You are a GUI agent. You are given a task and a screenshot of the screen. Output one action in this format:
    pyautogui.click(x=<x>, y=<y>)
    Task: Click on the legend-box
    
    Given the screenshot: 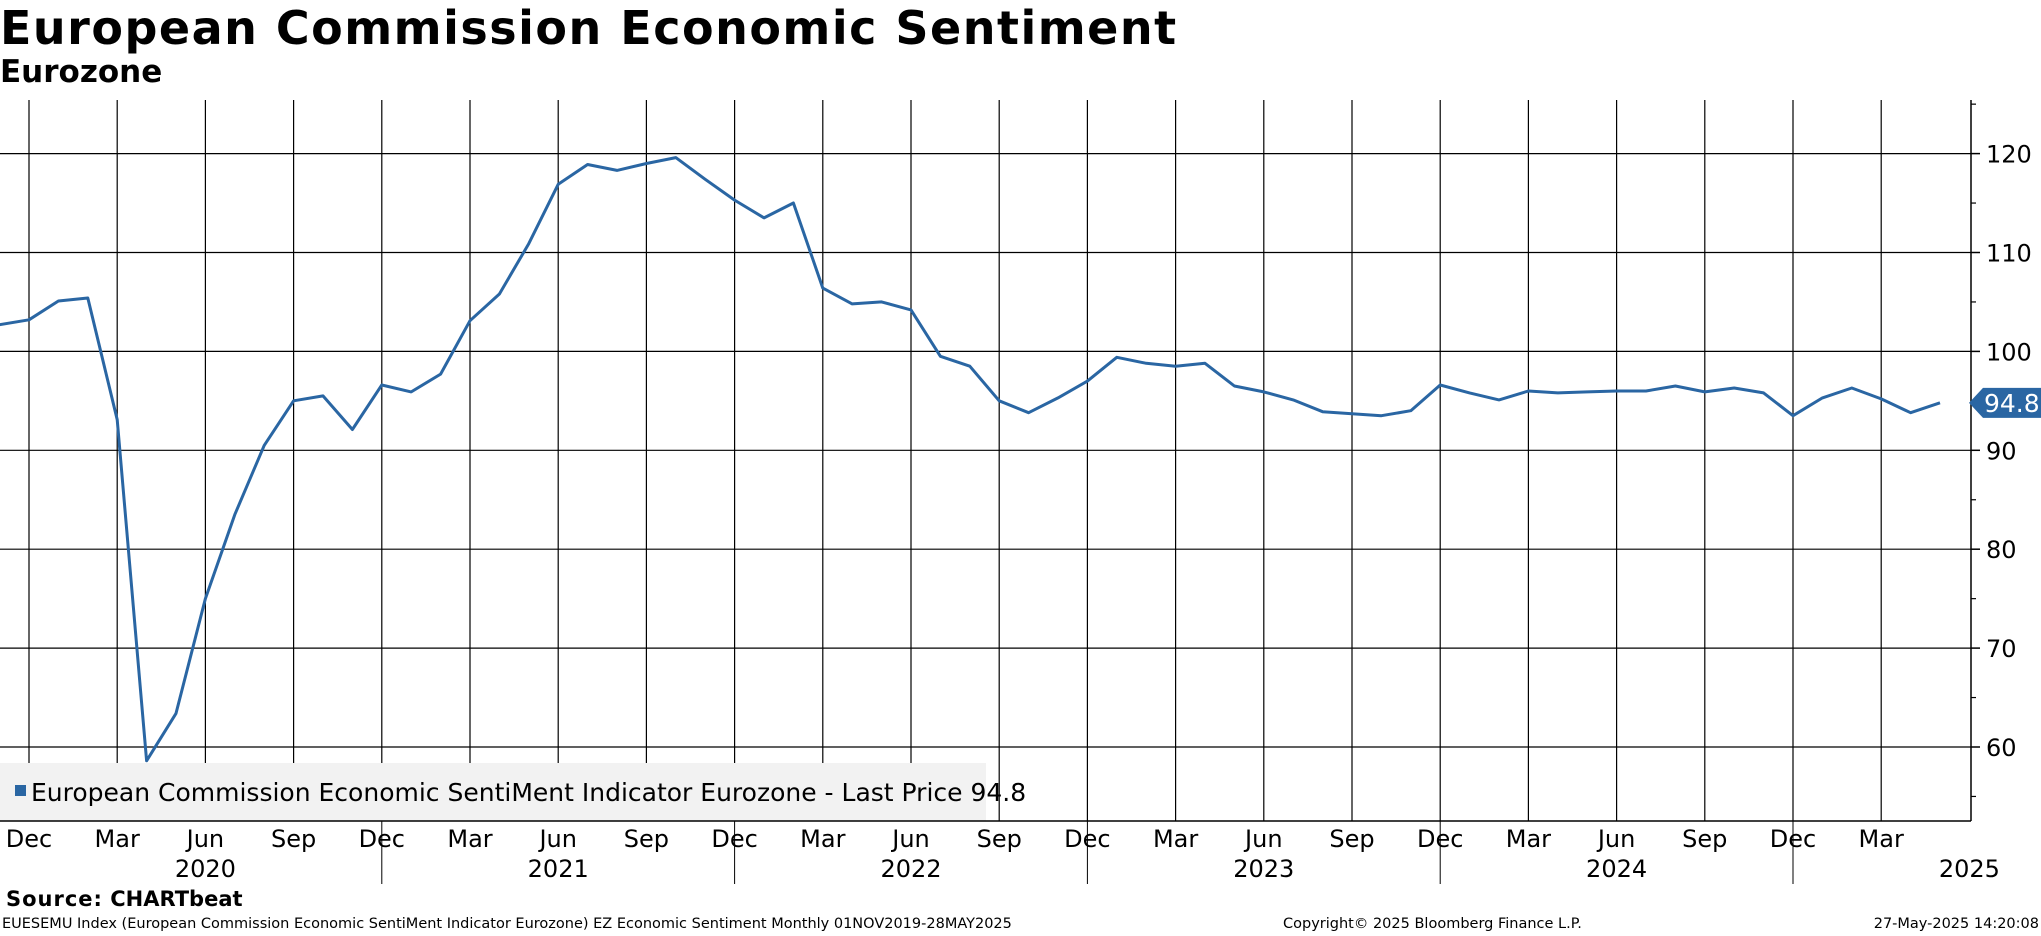 What is the action you would take?
    pyautogui.click(x=493, y=792)
    